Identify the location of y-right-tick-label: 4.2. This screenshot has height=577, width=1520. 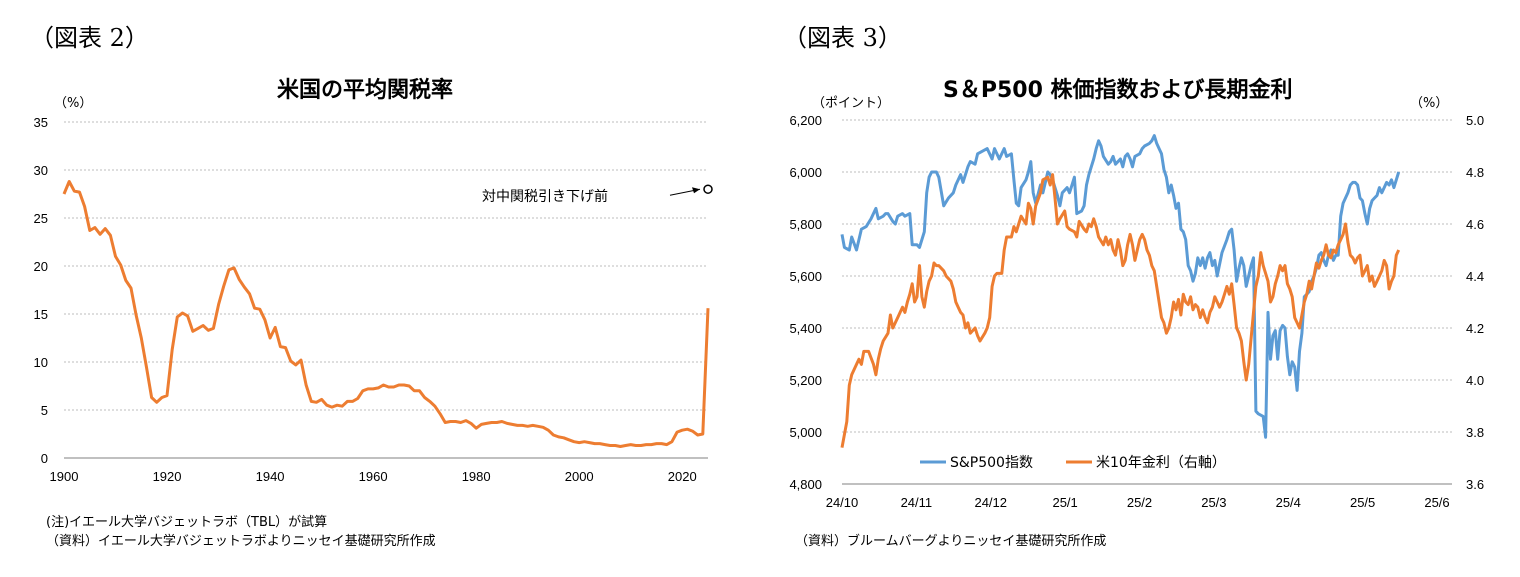
(1475, 328).